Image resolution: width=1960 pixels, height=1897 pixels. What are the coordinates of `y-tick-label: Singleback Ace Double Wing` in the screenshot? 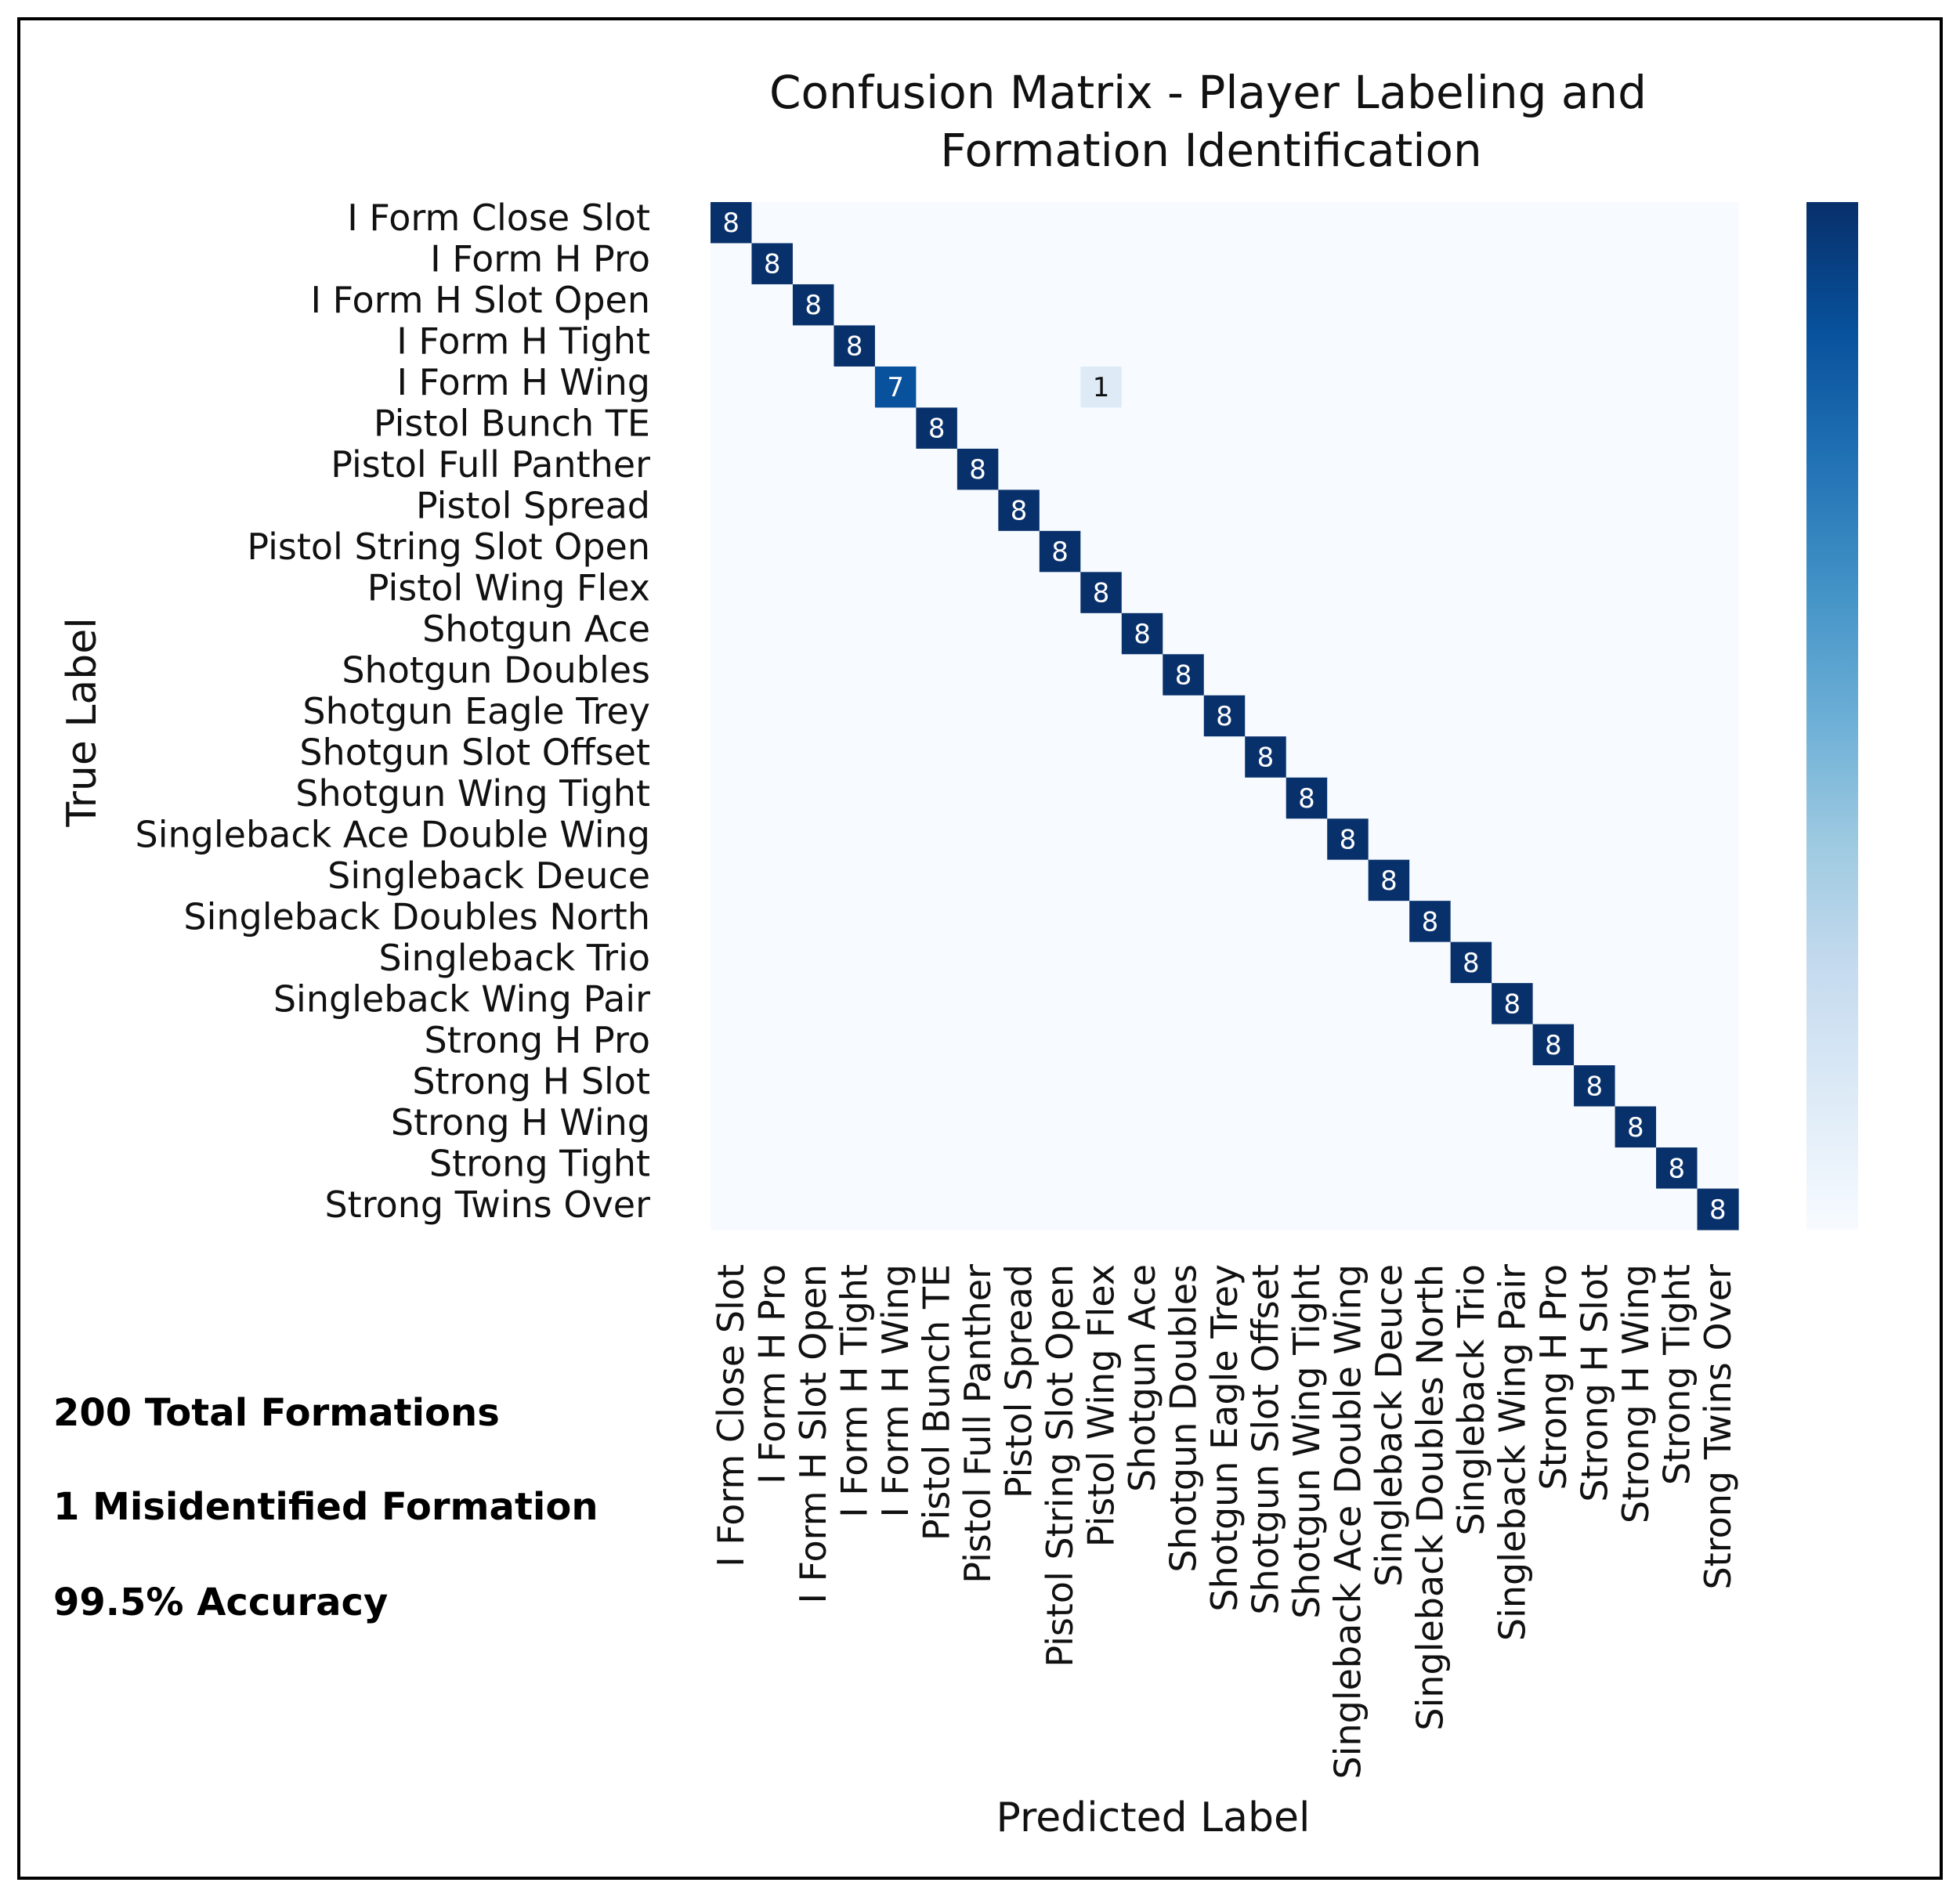 It's located at (393, 834).